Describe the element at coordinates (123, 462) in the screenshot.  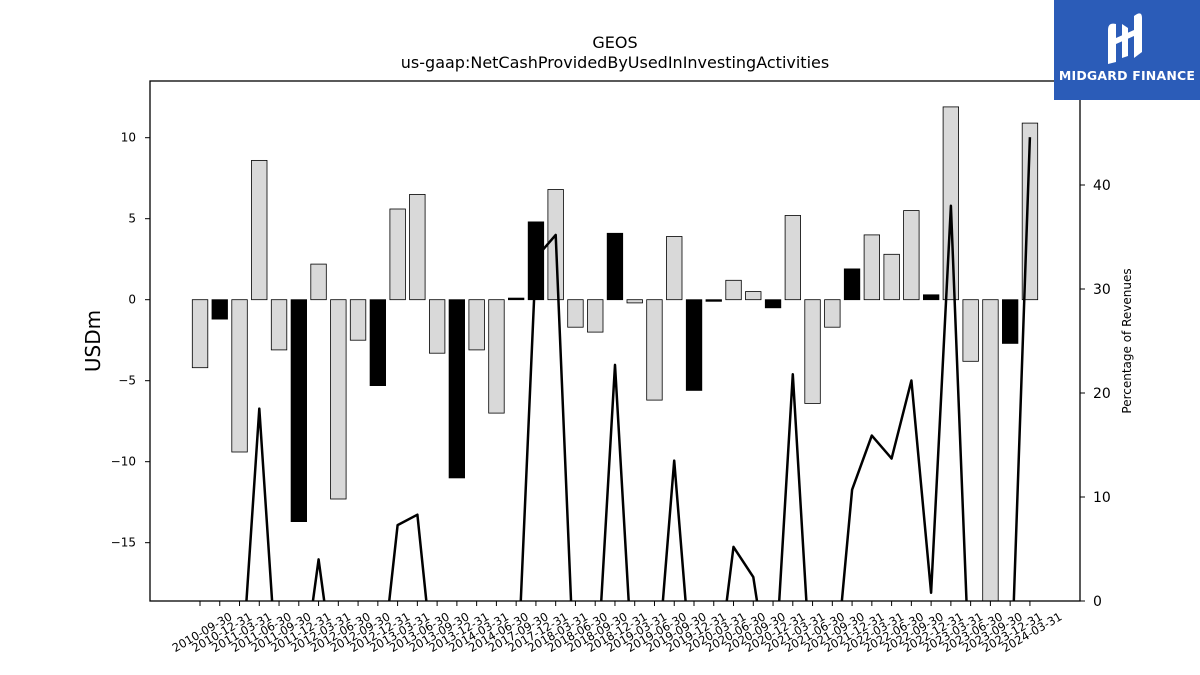
I see `y-tick-label: −10` at that location.